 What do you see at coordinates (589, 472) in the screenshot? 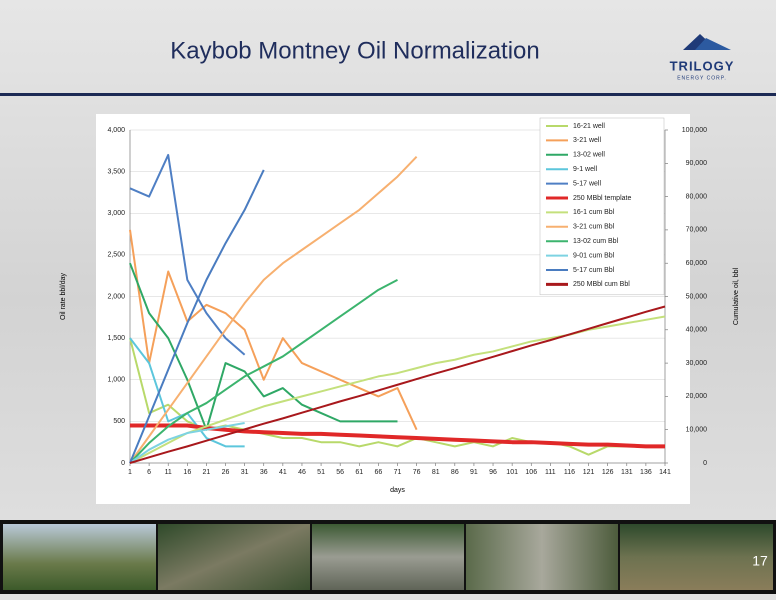
I see `x-tick-label: 121` at bounding box center [589, 472].